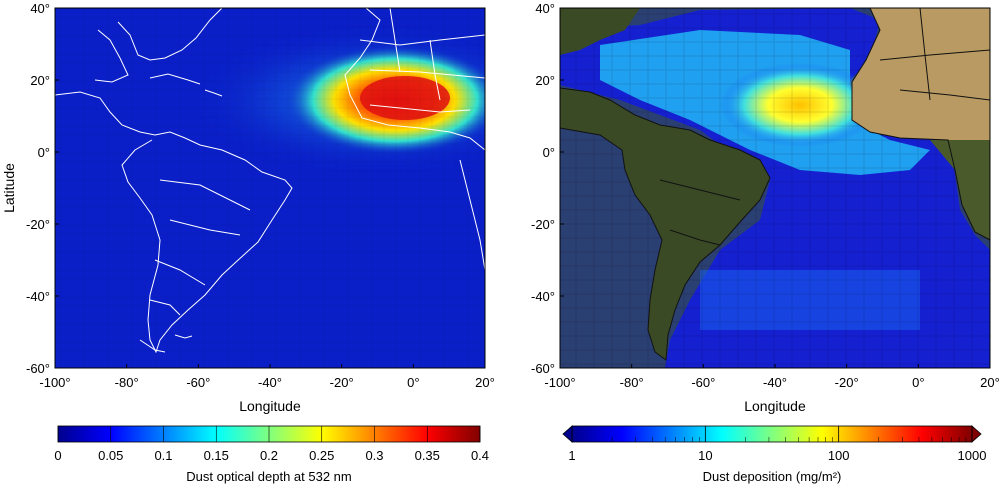 The width and height of the screenshot is (1000, 495). Describe the element at coordinates (543, 224) in the screenshot. I see `right-map-lat-tick-label: -20°` at that location.